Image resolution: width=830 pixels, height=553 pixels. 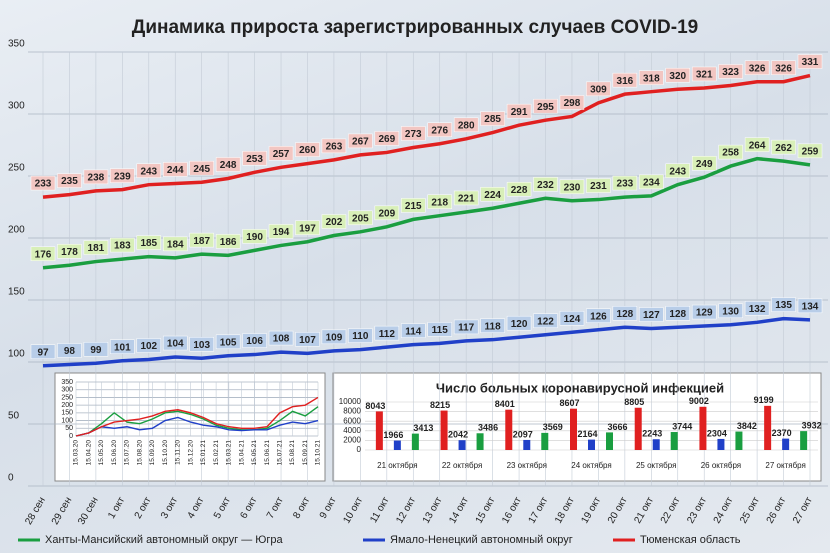 What do you see at coordinates (16, 168) in the screenshot?
I see `y-tick-label: 250` at bounding box center [16, 168].